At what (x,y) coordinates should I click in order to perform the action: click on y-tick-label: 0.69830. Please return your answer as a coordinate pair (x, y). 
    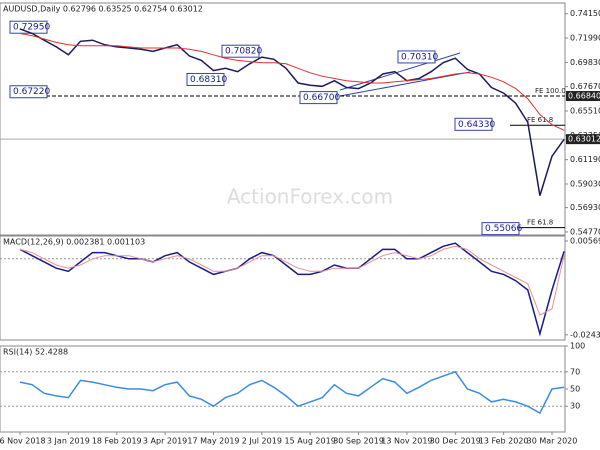
    Looking at the image, I should click on (585, 62).